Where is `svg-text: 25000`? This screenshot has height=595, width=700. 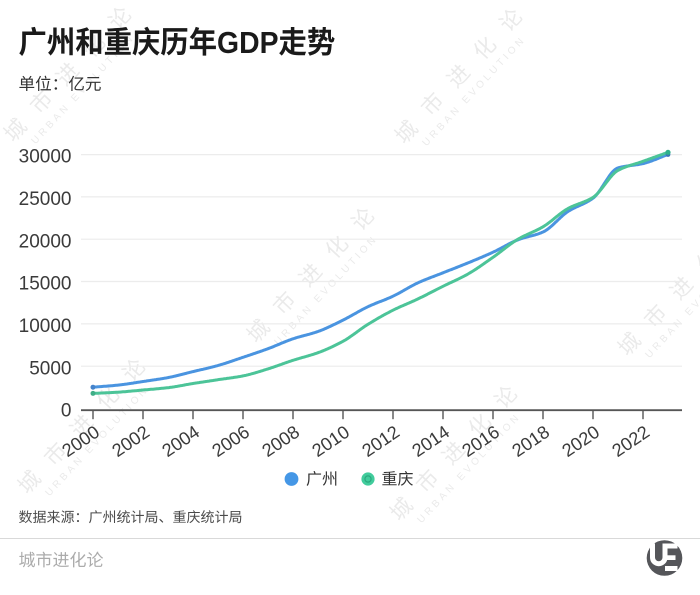
svg-text: 25000 is located at coordinates (45, 199).